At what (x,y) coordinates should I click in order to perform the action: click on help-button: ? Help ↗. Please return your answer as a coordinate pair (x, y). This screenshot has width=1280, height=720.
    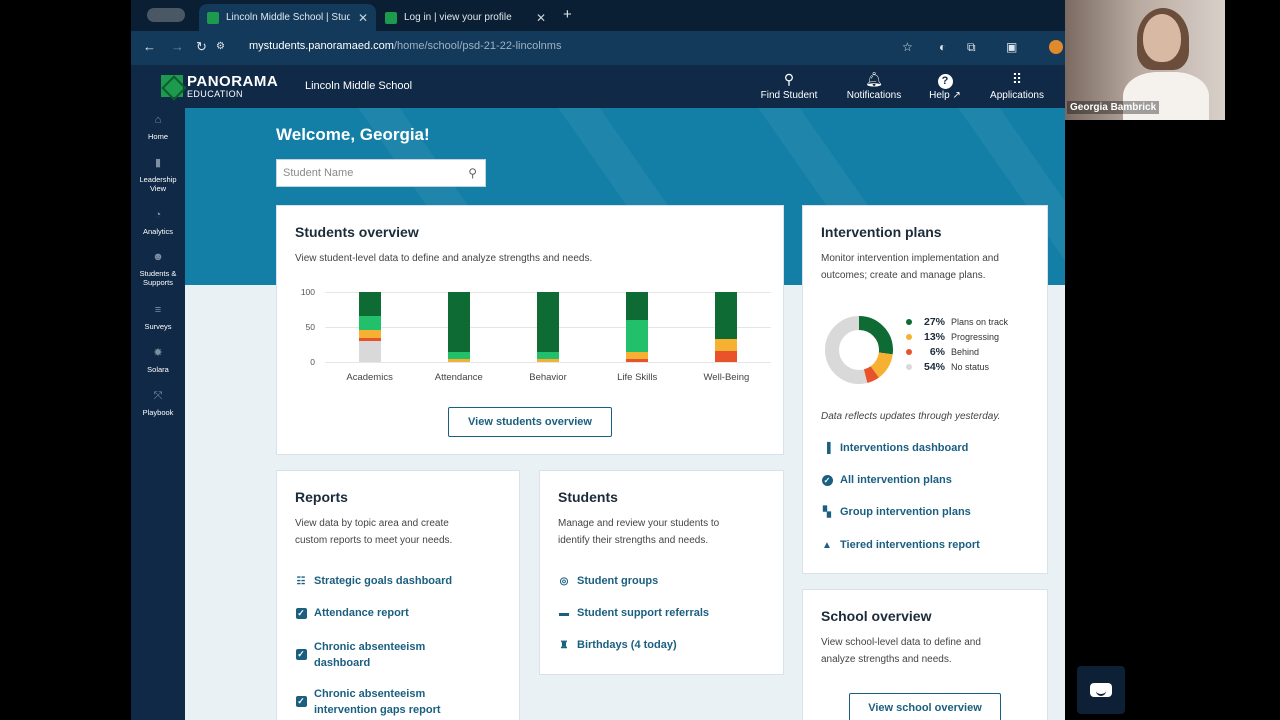
    Looking at the image, I should click on (945, 85).